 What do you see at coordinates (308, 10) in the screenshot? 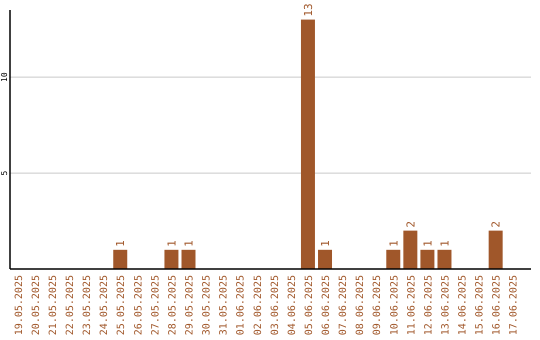
I see `data-label: 13` at bounding box center [308, 10].